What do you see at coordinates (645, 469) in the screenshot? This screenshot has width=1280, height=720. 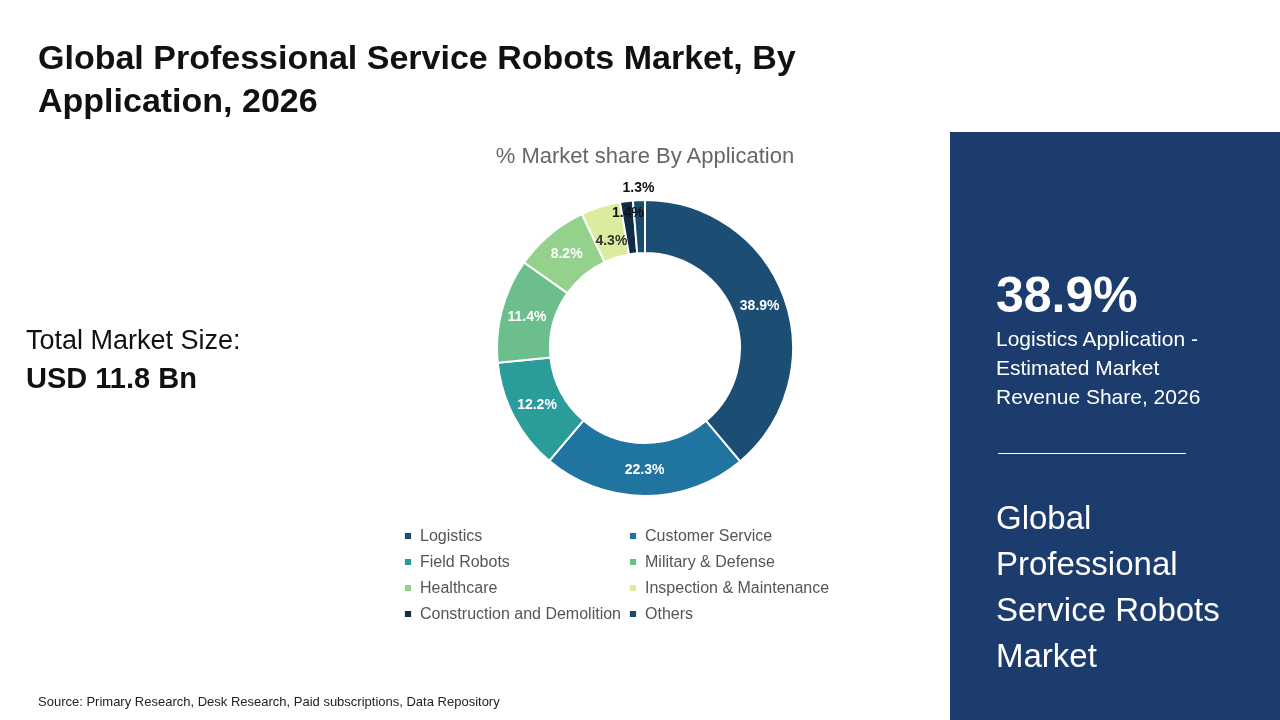 I see `data-label: 22.3%` at bounding box center [645, 469].